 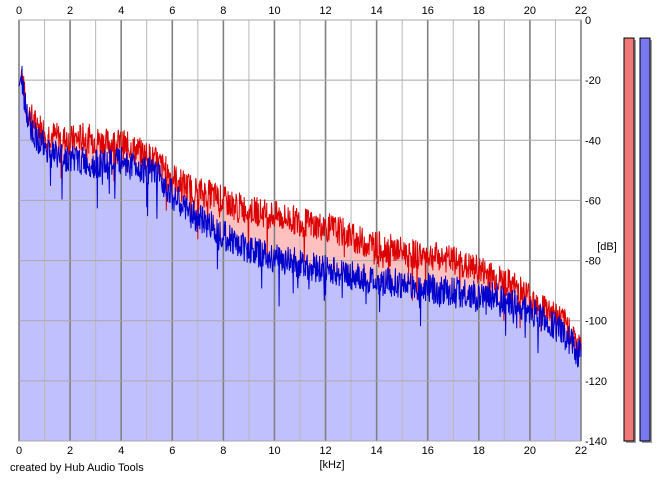 What do you see at coordinates (581, 451) in the screenshot?
I see `x-tick-label-bottom: 22` at bounding box center [581, 451].